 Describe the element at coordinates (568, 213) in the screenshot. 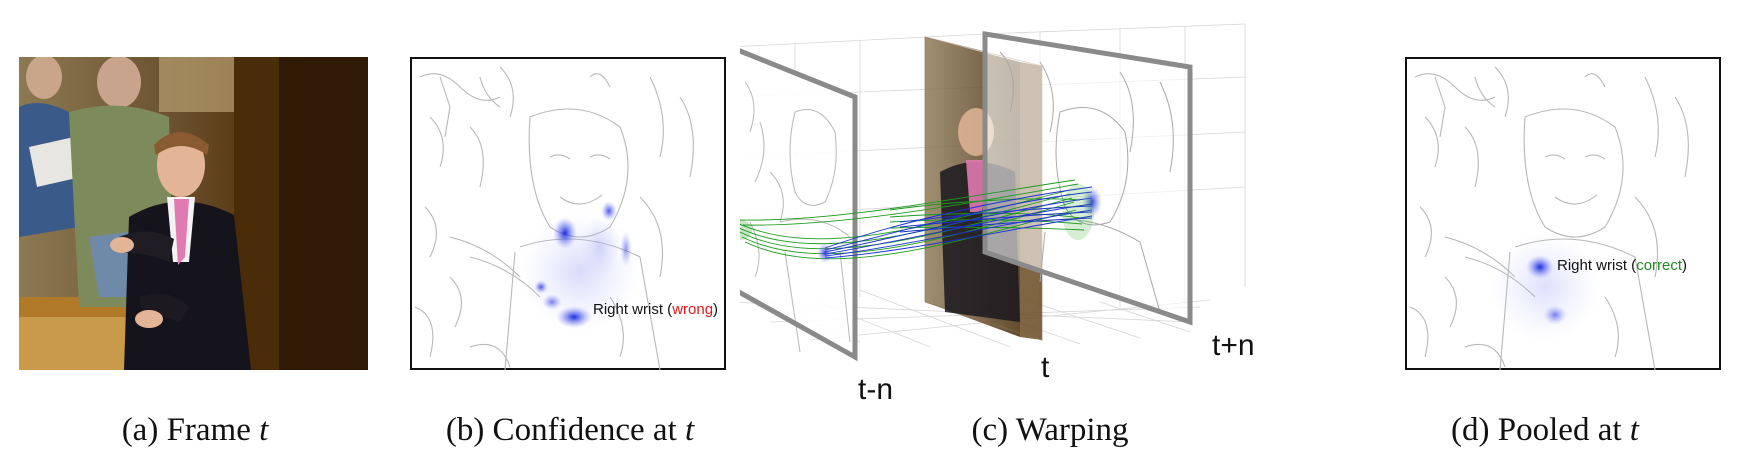

I see `confidence-panel: Right wrist (wrong)` at that location.